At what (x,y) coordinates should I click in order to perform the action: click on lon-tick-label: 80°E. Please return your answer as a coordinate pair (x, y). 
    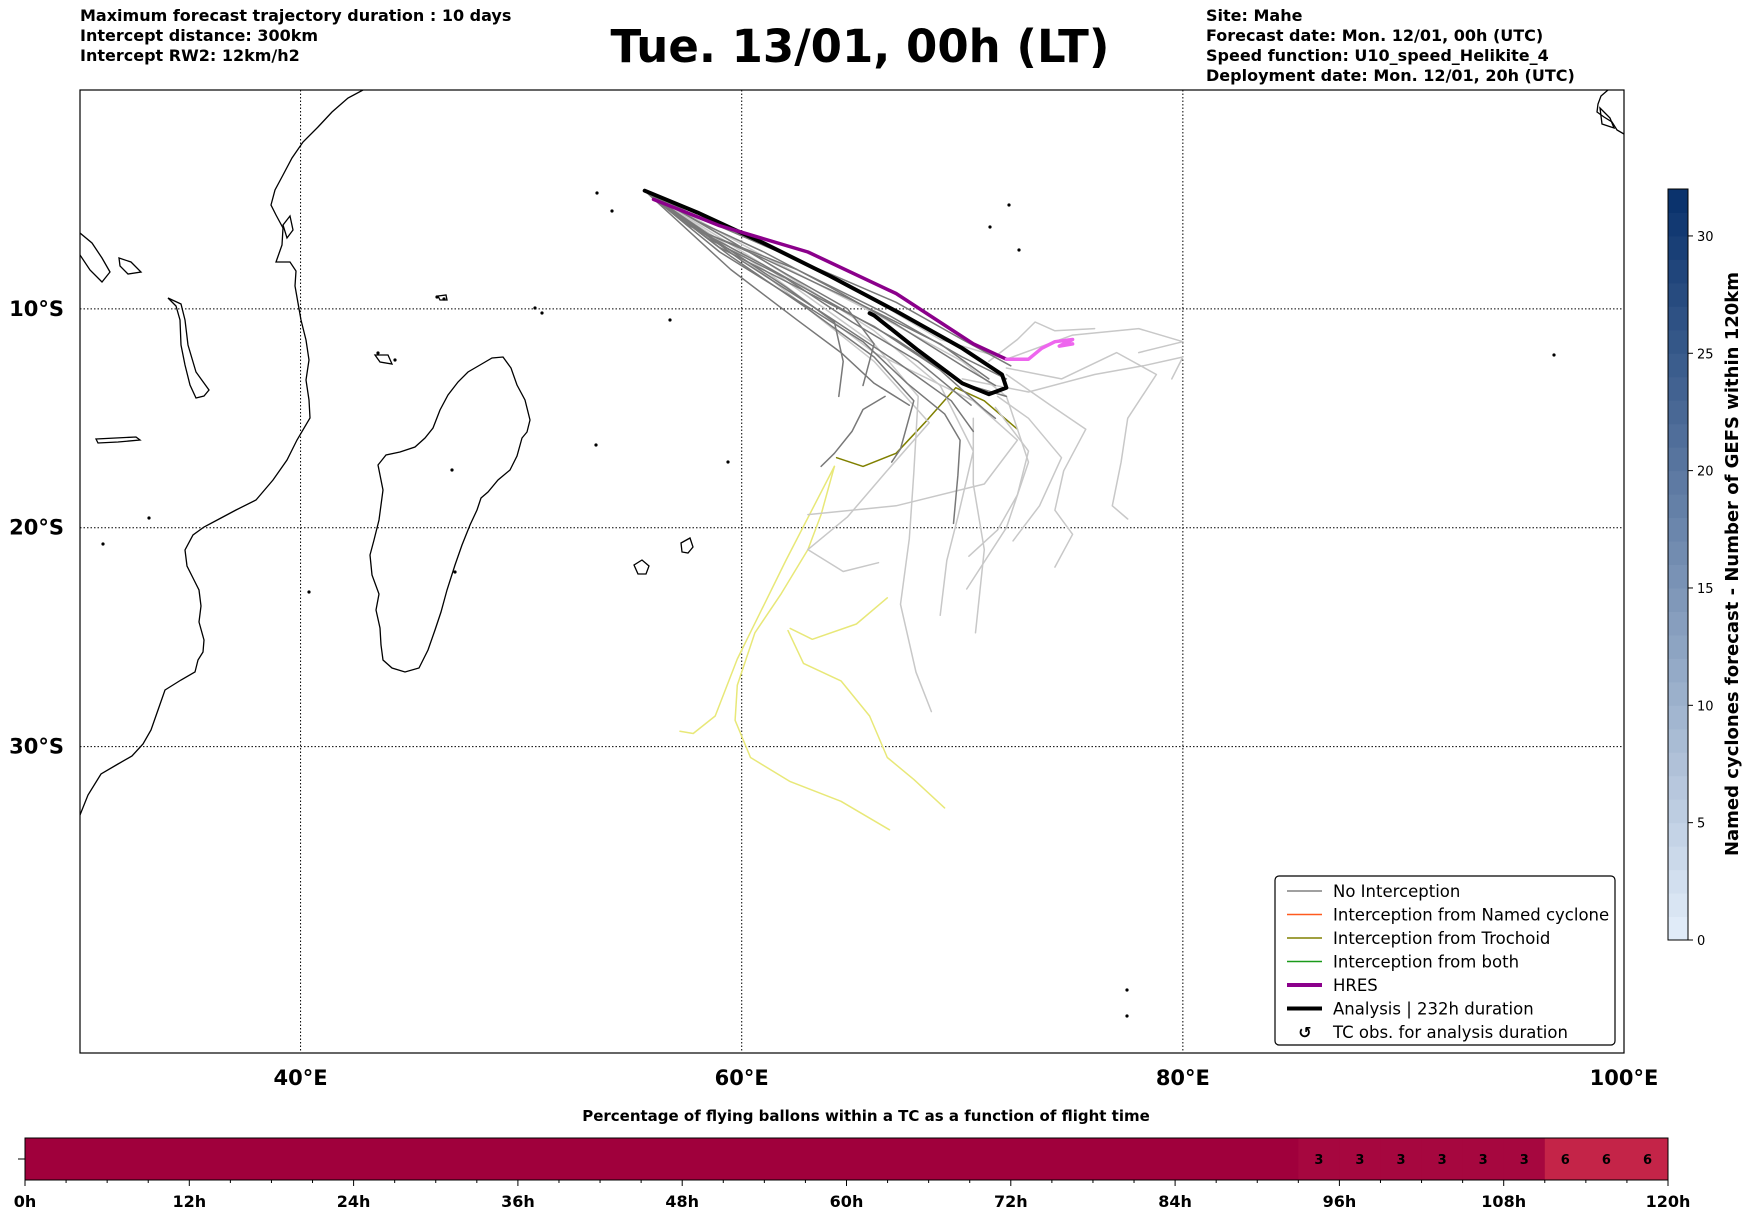
    Looking at the image, I should click on (1183, 1078).